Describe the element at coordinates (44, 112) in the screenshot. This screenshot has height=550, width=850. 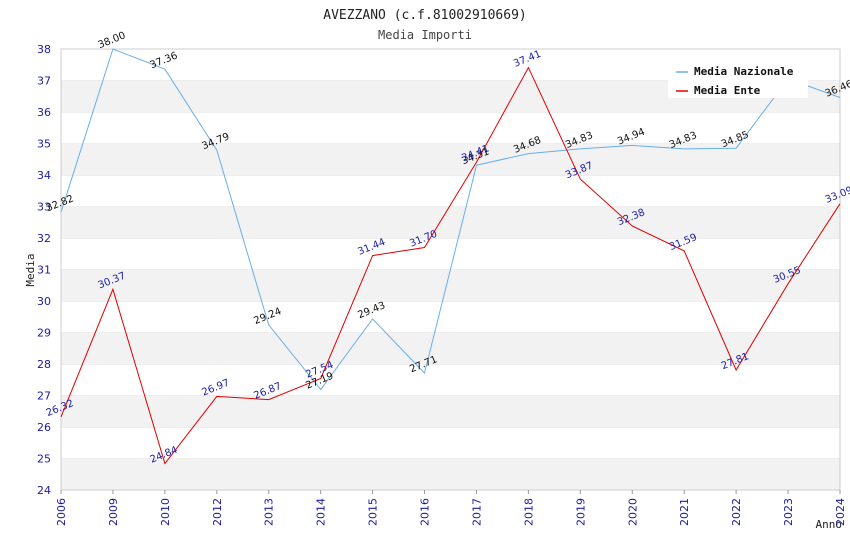
I see `y-tick-label: 36` at that location.